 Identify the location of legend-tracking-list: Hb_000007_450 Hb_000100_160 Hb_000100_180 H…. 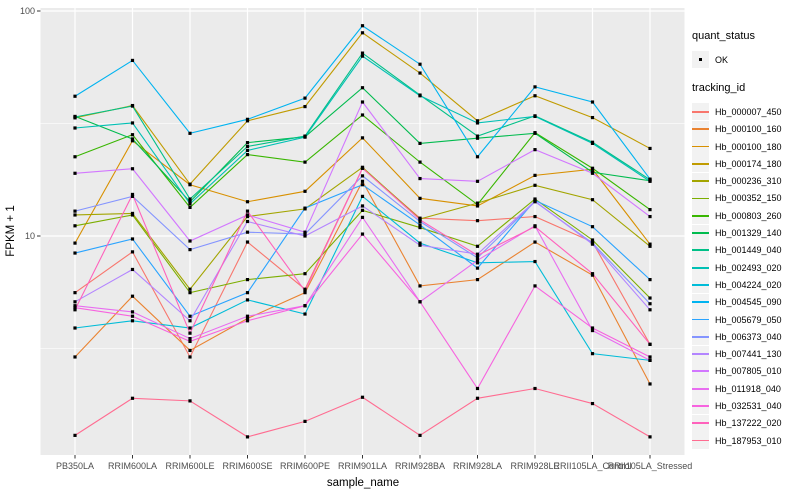
(745, 276).